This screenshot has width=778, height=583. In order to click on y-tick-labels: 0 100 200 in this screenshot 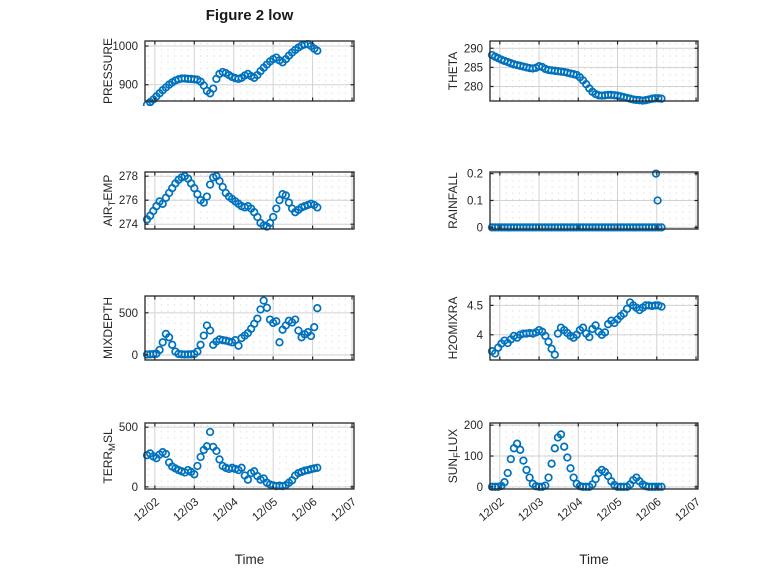, I will do `click(473, 457)`.